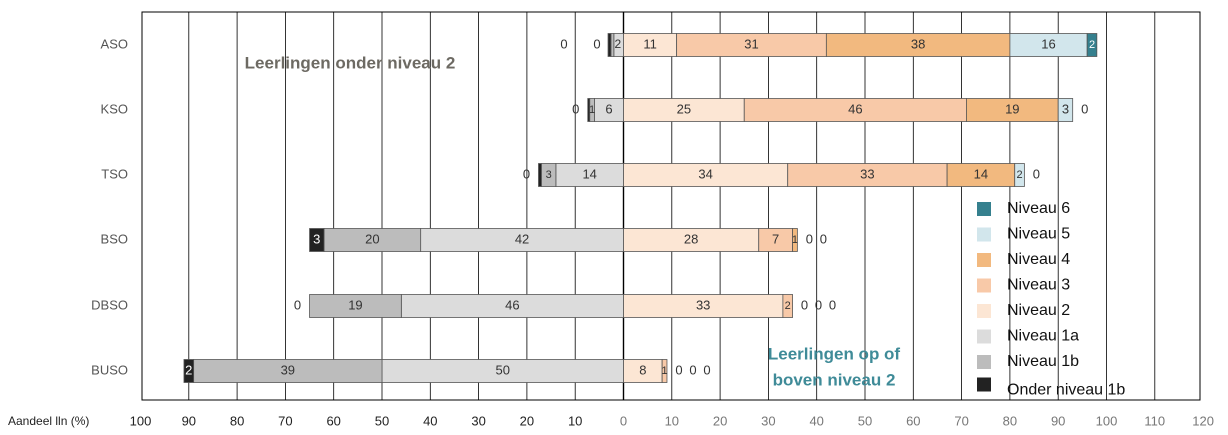 The width and height of the screenshot is (1228, 435). Describe the element at coordinates (918, 43) in the screenshot. I see `data-label: 38` at that location.